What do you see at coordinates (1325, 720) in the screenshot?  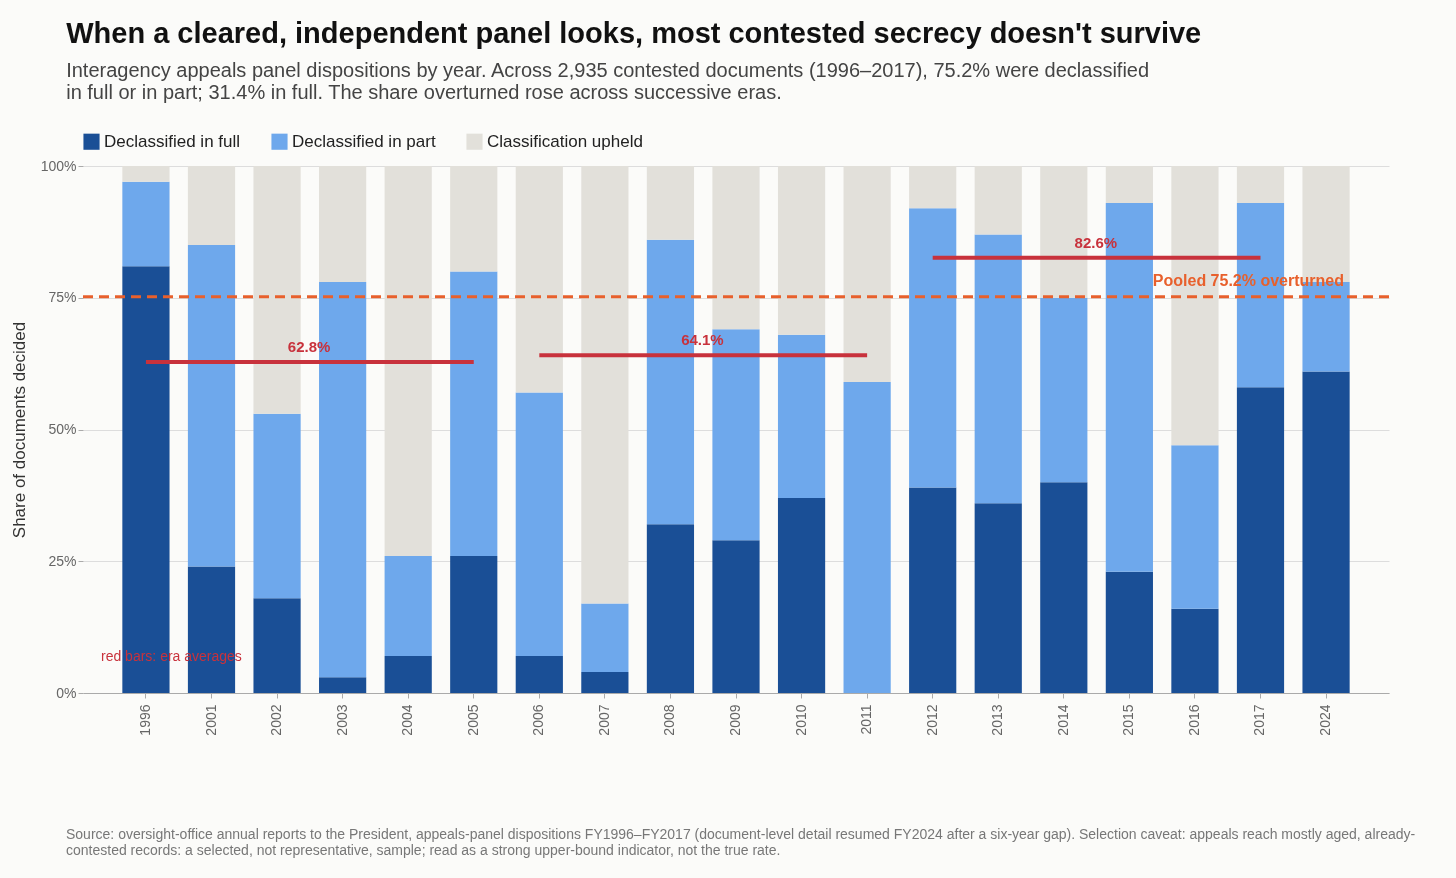 I see `x-tick-label: 2024` at bounding box center [1325, 720].